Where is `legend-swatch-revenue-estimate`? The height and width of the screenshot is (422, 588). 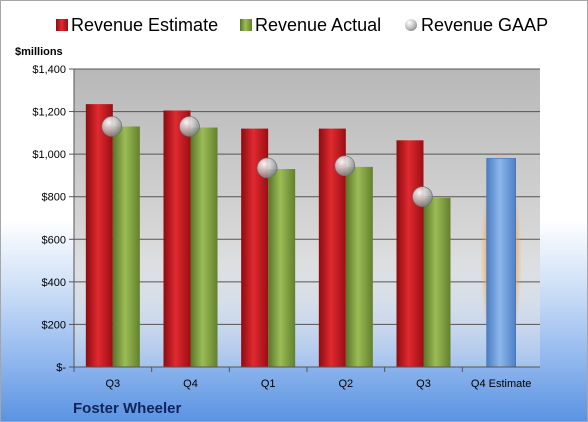 legend-swatch-revenue-estimate is located at coordinates (62, 25).